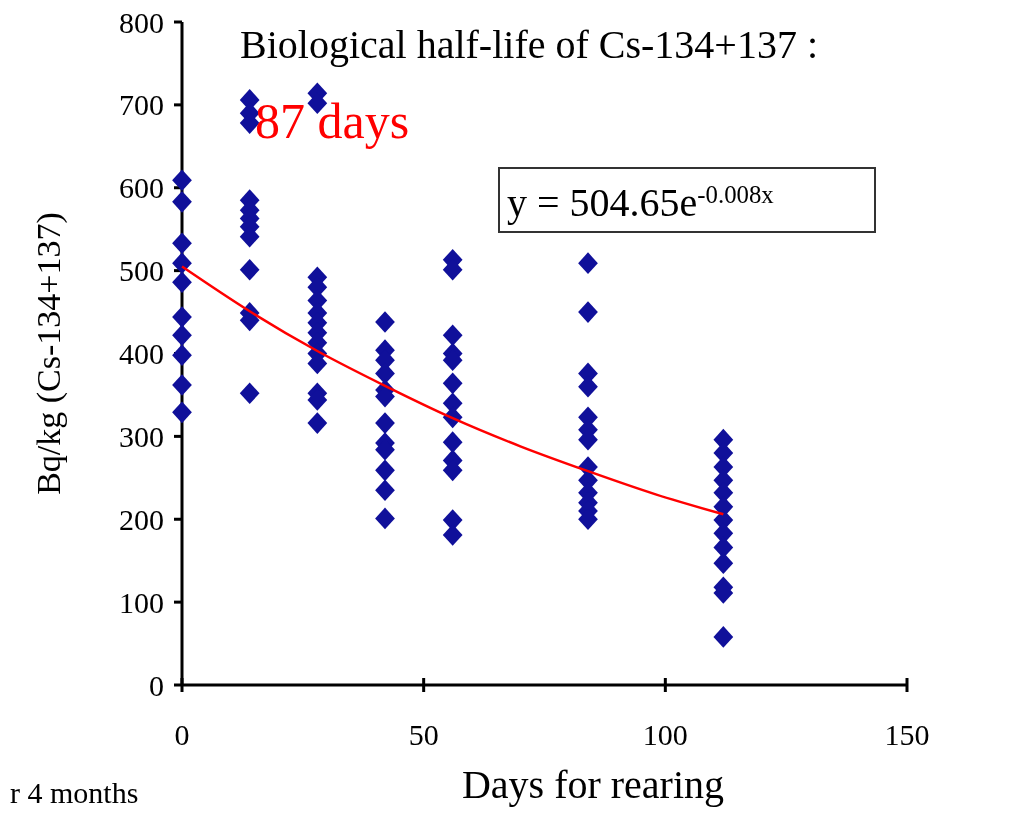 This screenshot has height=815, width=1022. I want to click on y-tick-label: 0, so click(156, 685).